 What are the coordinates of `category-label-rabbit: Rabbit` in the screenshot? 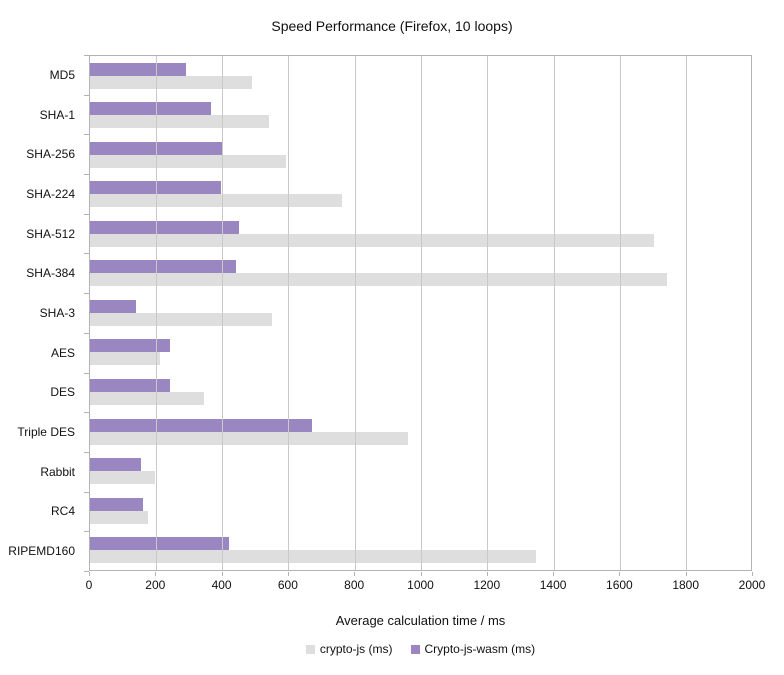 It's located at (57, 471).